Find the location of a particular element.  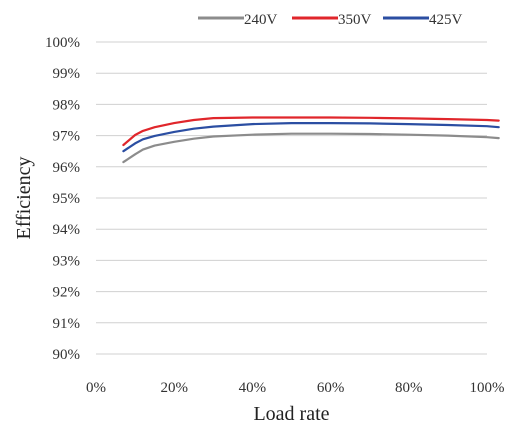

legend-label-350V: 350V is located at coordinates (355, 20).